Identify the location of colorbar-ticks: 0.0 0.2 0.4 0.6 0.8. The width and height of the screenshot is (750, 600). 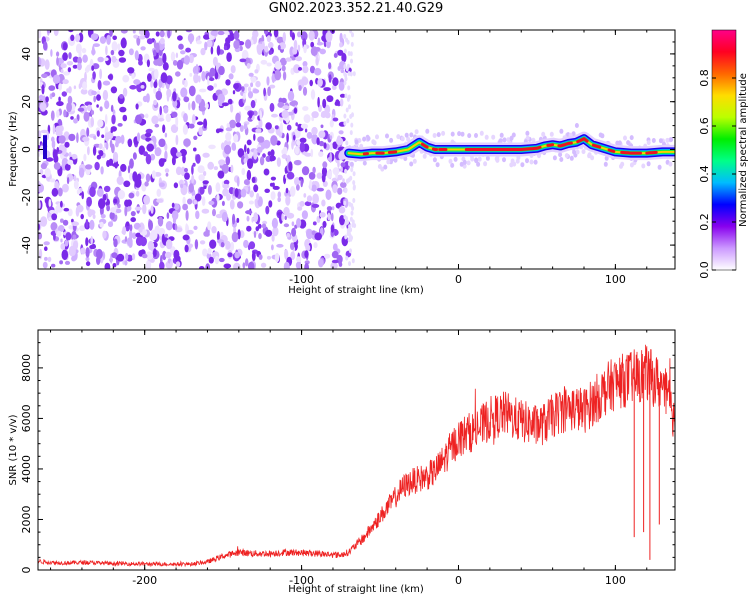
(717, 174).